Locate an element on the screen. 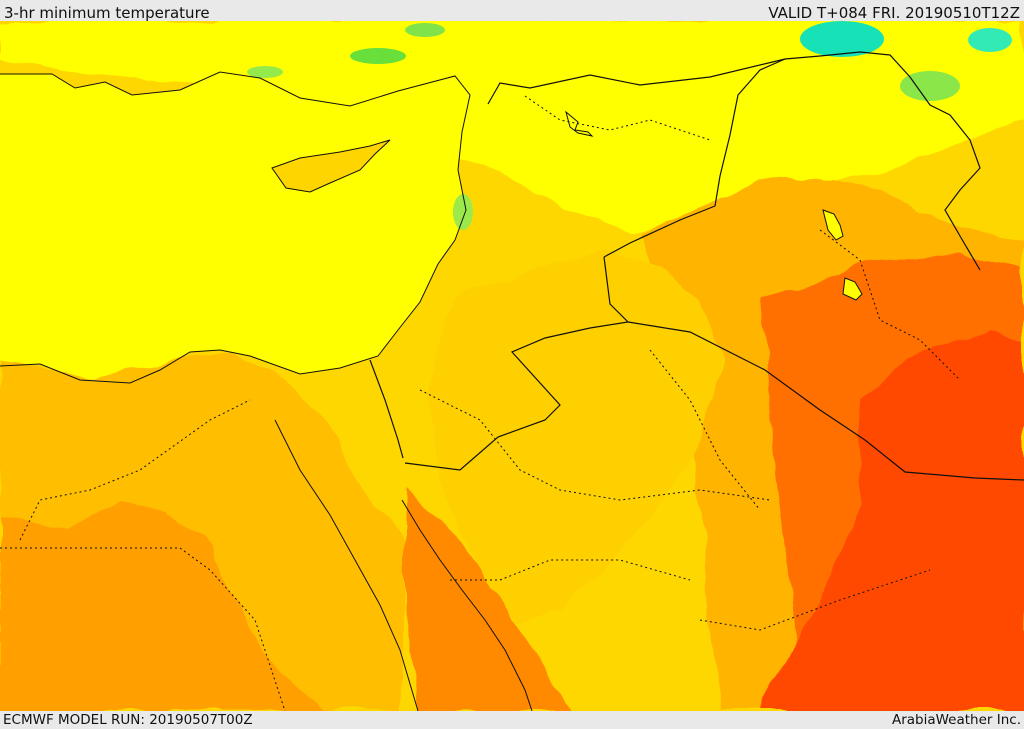  cyprus-island is located at coordinates (331, 166).